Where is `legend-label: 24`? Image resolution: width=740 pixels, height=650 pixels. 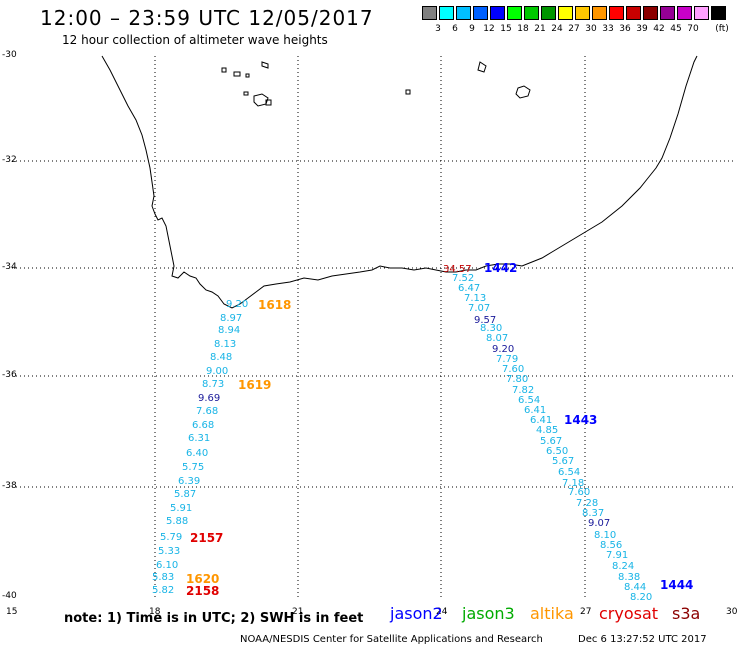
legend-label: 24 is located at coordinates (557, 29).